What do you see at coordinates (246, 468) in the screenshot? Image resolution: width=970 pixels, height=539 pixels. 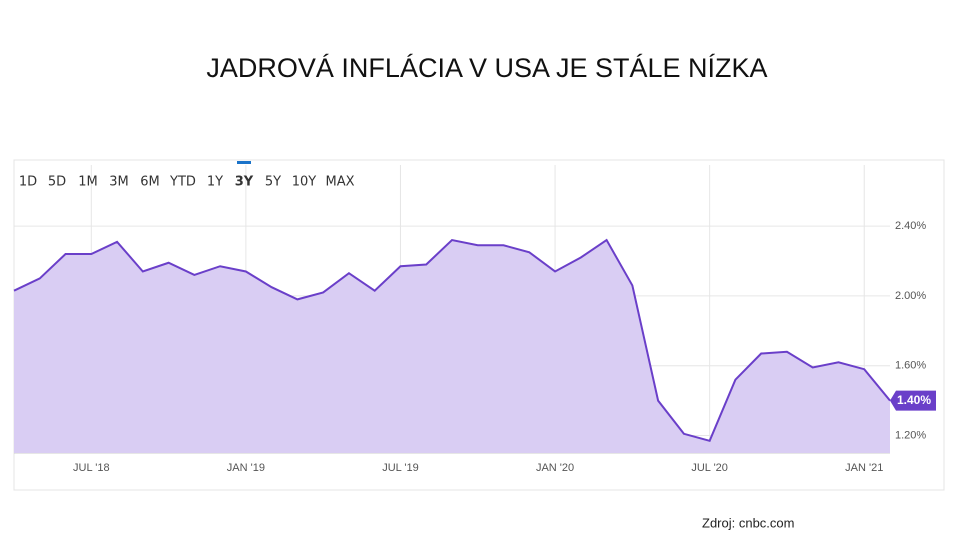 I see `x-tick-label: JAN '19` at bounding box center [246, 468].